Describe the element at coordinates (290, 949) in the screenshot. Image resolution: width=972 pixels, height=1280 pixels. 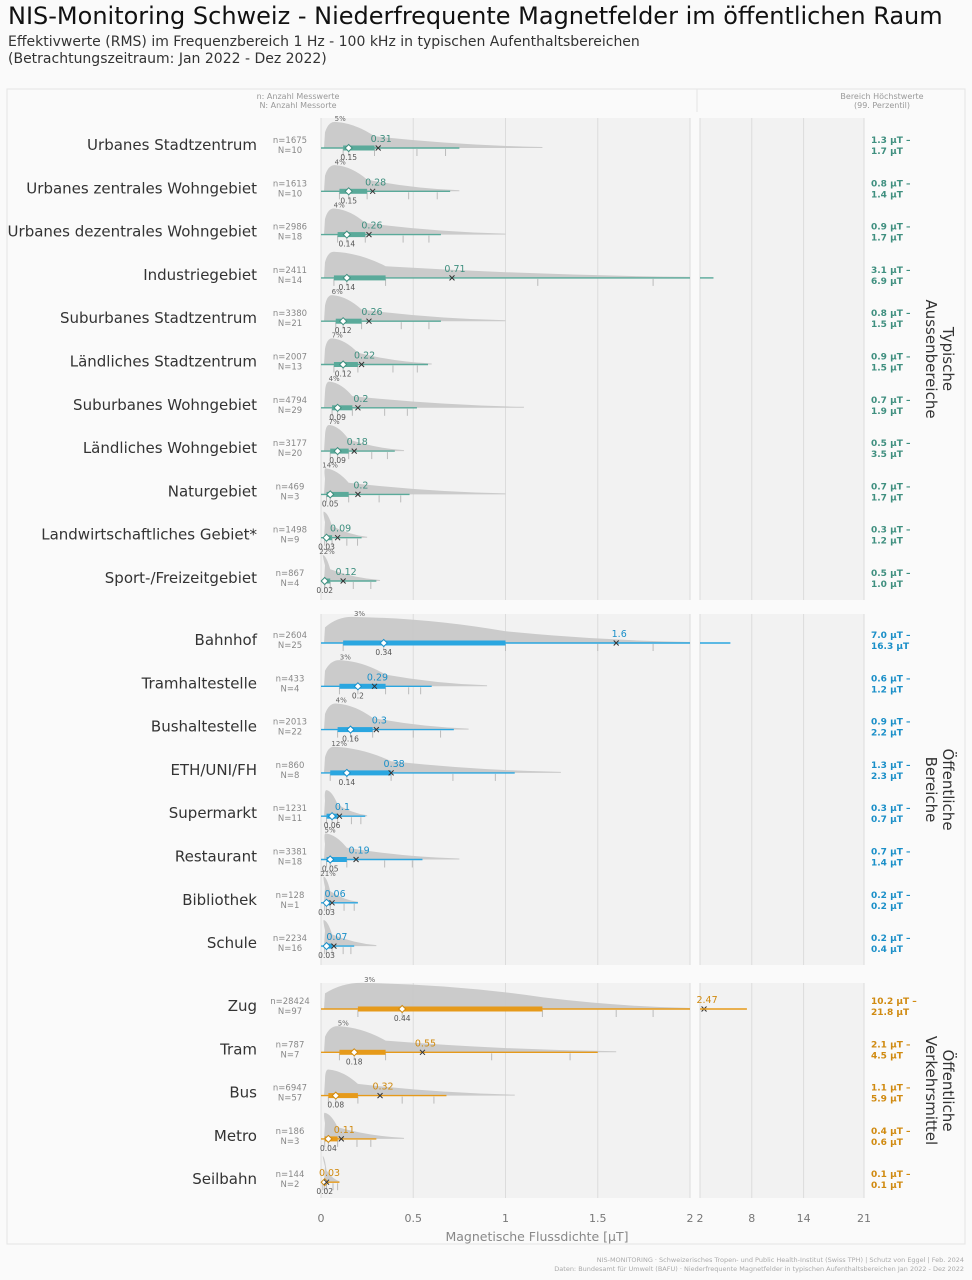
I see `row-count-N: N=16` at that location.